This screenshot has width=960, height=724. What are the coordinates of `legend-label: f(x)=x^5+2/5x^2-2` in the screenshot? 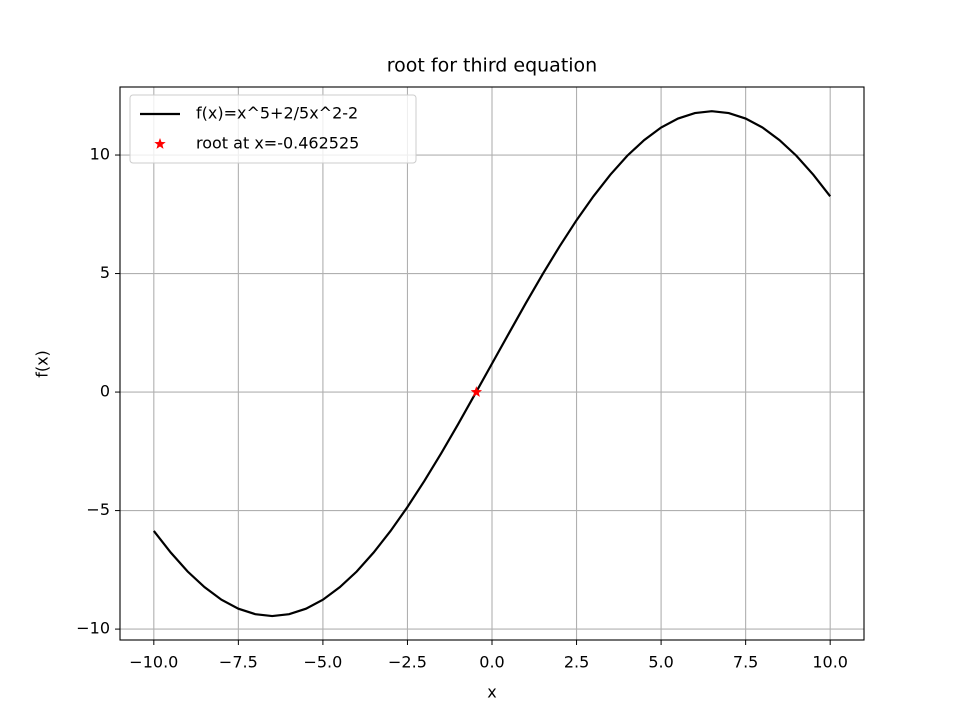 It's located at (277, 113).